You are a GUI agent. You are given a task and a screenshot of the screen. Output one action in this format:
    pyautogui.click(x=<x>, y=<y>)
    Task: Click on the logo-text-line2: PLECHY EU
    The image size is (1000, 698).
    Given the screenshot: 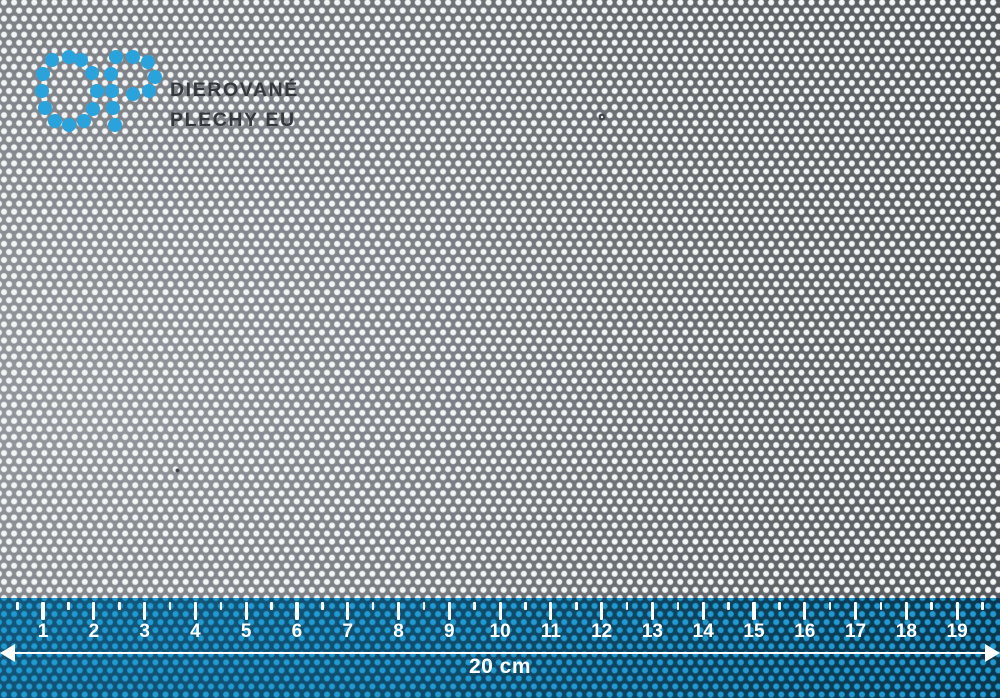 What is the action you would take?
    pyautogui.click(x=233, y=120)
    